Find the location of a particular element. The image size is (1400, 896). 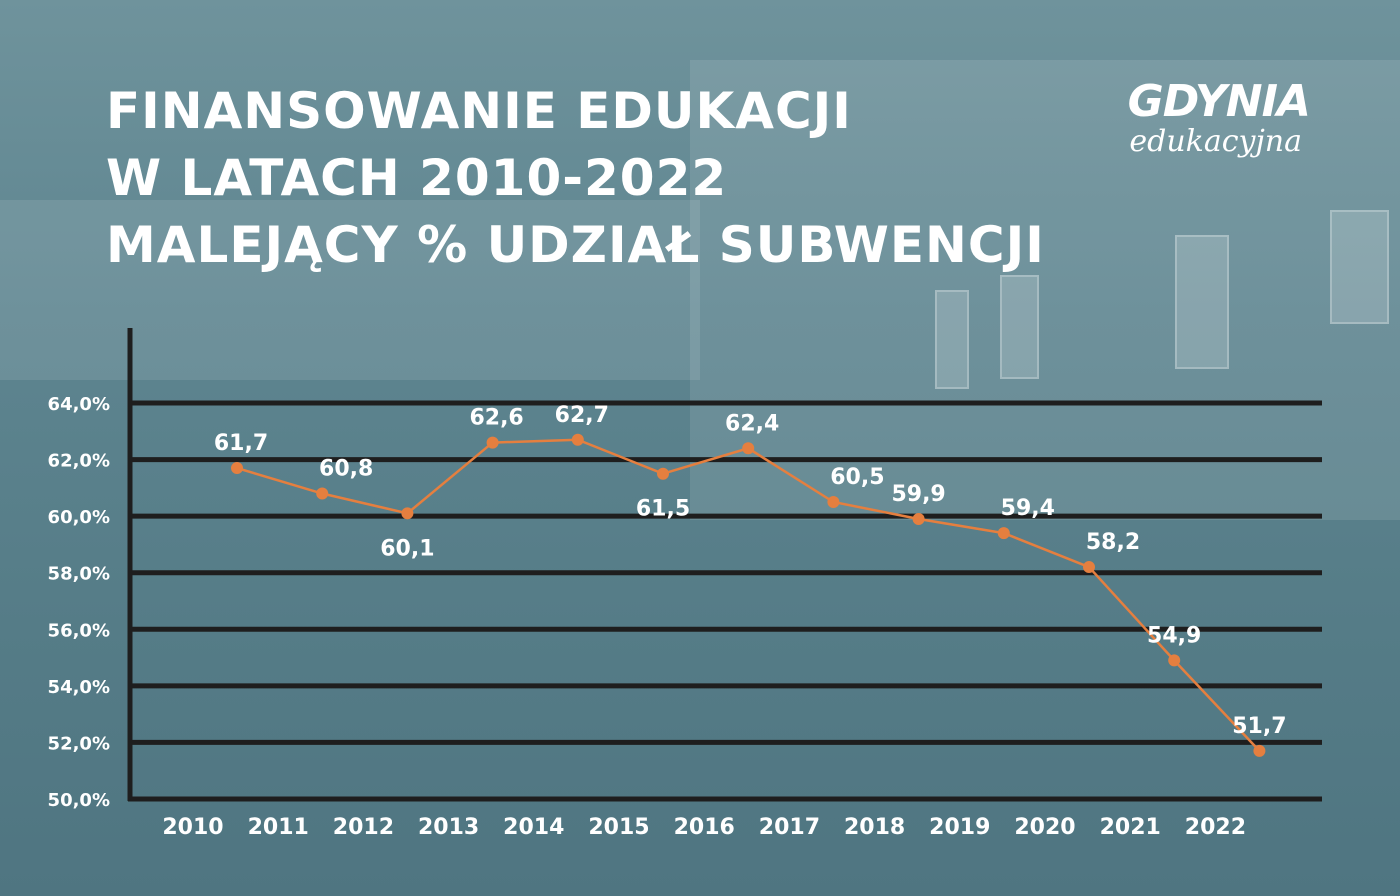

x-tick-label: 2015 is located at coordinates (618, 827).